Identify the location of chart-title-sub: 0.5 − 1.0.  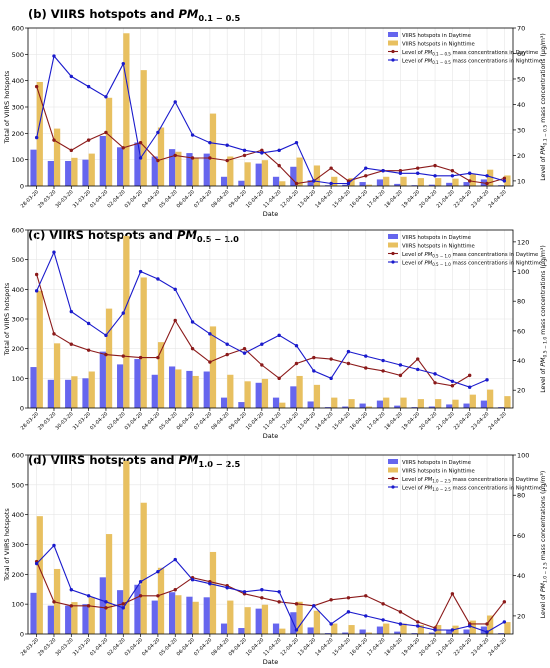
(218, 239).